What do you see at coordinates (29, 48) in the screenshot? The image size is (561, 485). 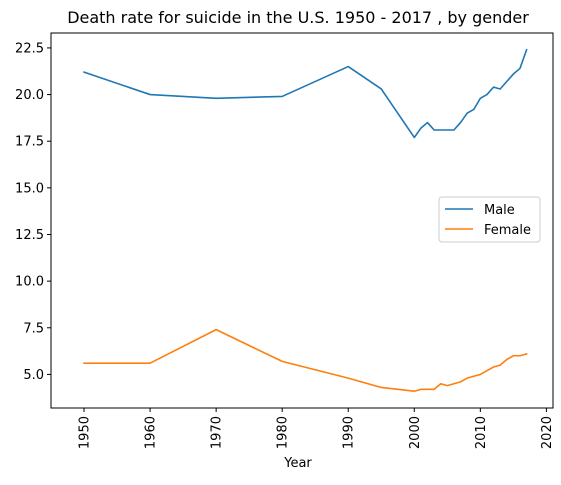 I see `y-tick-label: 22.5` at bounding box center [29, 48].